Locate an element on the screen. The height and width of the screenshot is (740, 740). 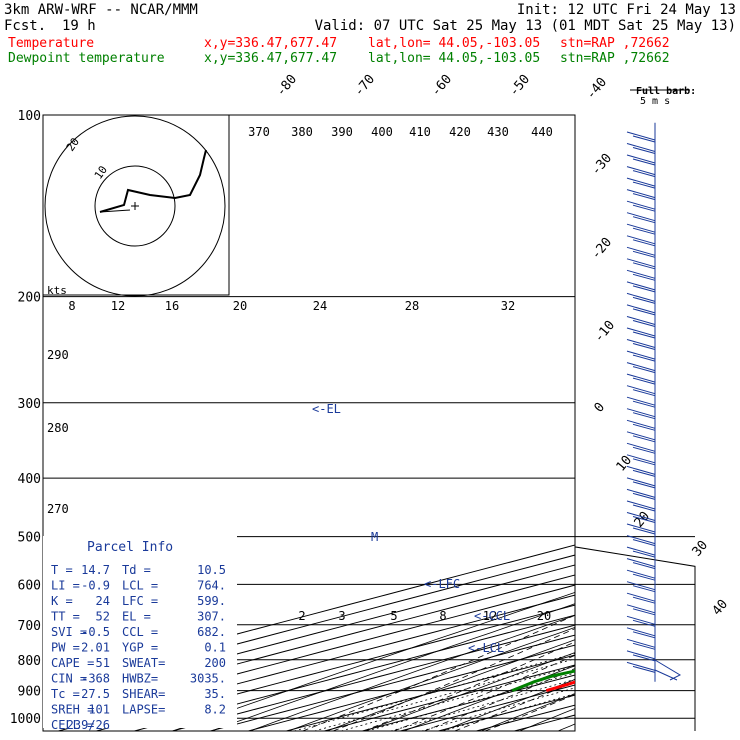
mixing-ratio-label: 16 is located at coordinates (172, 306).